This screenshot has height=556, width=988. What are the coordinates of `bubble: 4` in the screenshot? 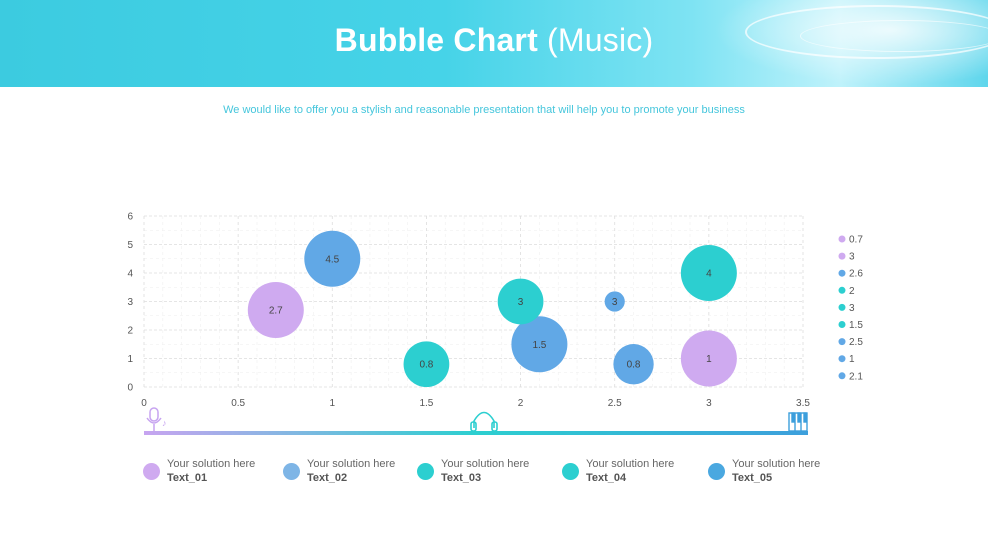 It's located at (708, 273).